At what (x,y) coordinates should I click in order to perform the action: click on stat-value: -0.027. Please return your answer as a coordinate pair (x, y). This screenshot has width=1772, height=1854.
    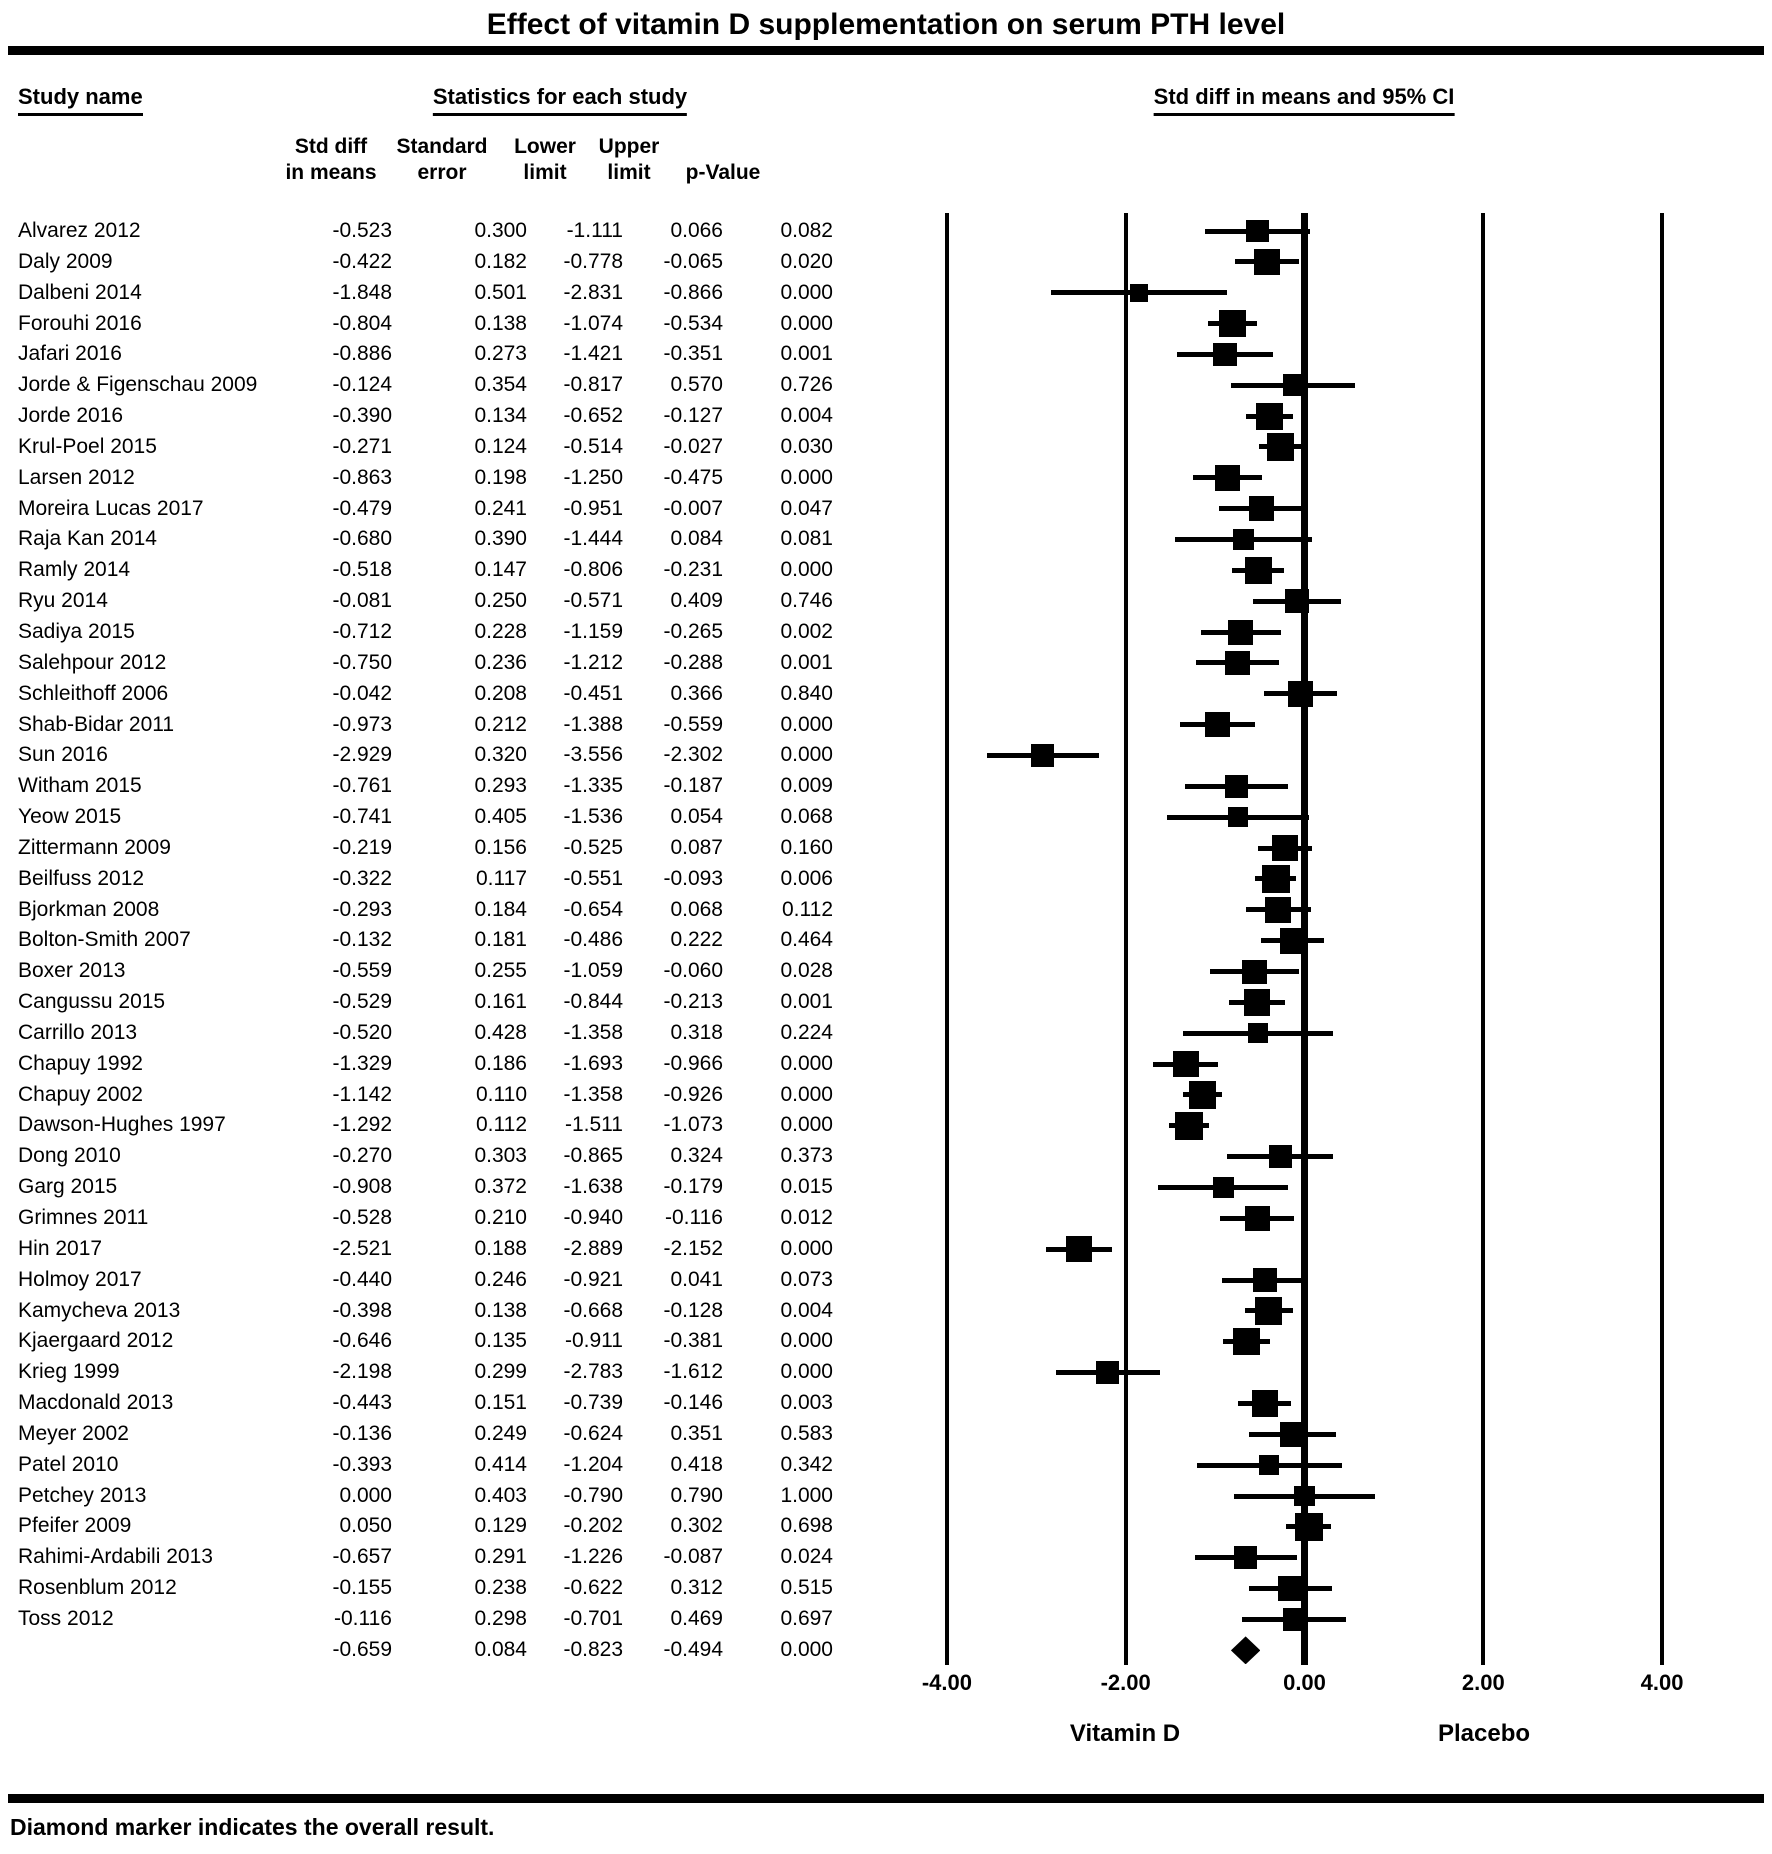
    Looking at the image, I should click on (693, 446).